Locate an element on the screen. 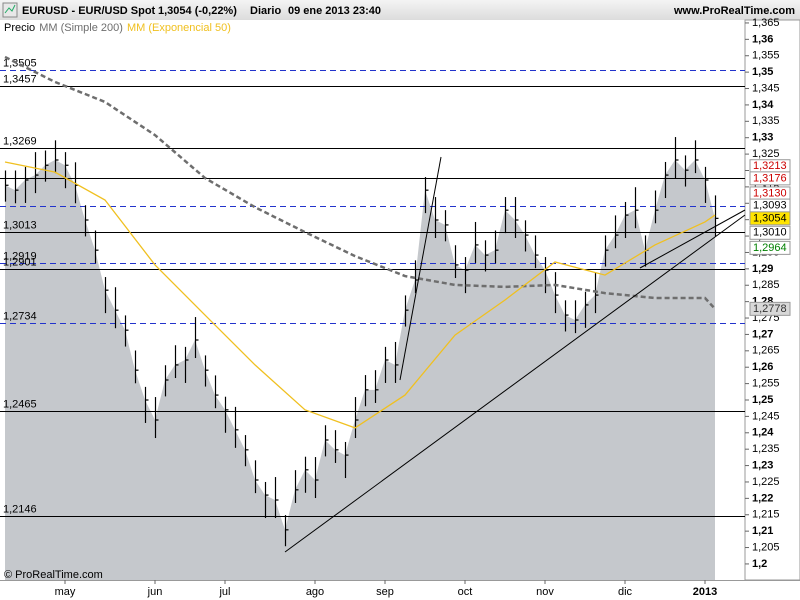 This screenshot has width=800, height=600. price-box-label: 1,3093 is located at coordinates (770, 205).